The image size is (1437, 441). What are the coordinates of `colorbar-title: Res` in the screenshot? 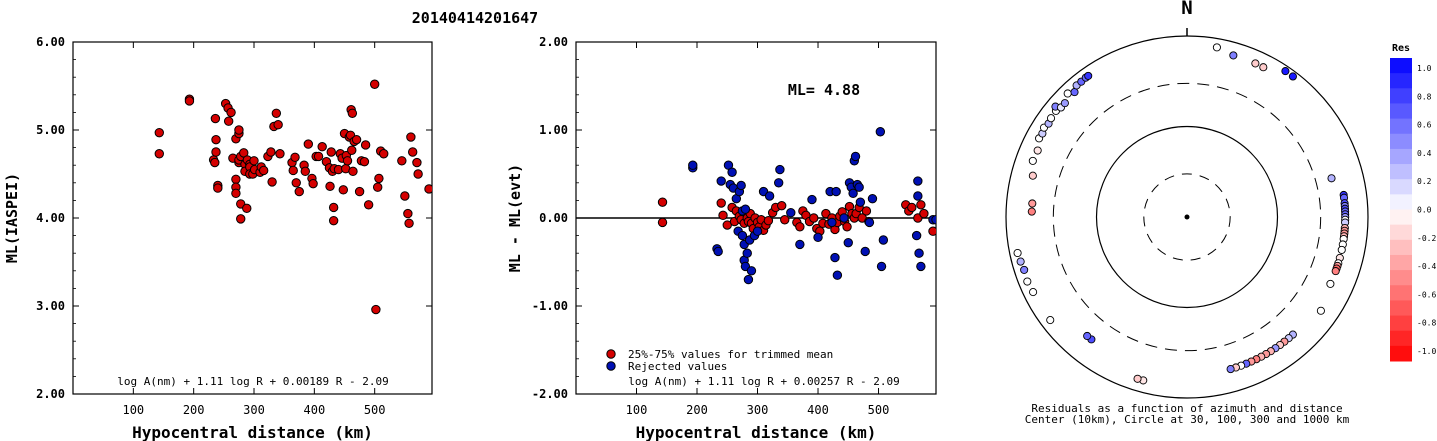 It's located at (1401, 48).